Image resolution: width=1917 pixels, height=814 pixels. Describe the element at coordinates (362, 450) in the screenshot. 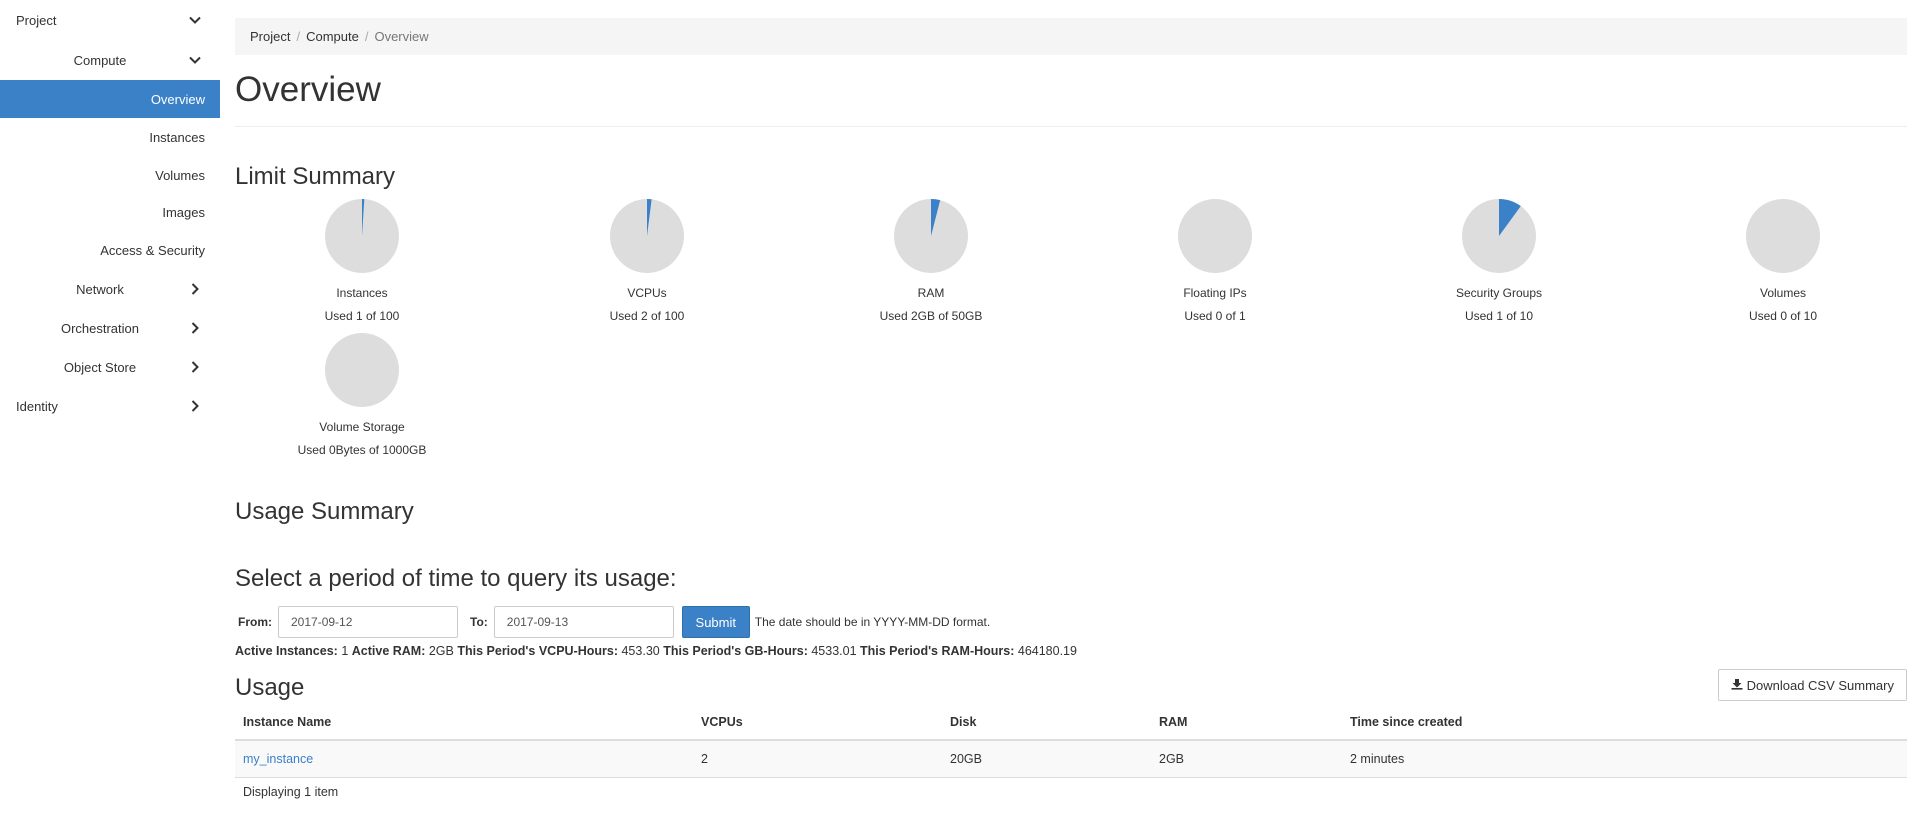

I see `pie-used-text: Used 0Bytes of 1000GB` at that location.